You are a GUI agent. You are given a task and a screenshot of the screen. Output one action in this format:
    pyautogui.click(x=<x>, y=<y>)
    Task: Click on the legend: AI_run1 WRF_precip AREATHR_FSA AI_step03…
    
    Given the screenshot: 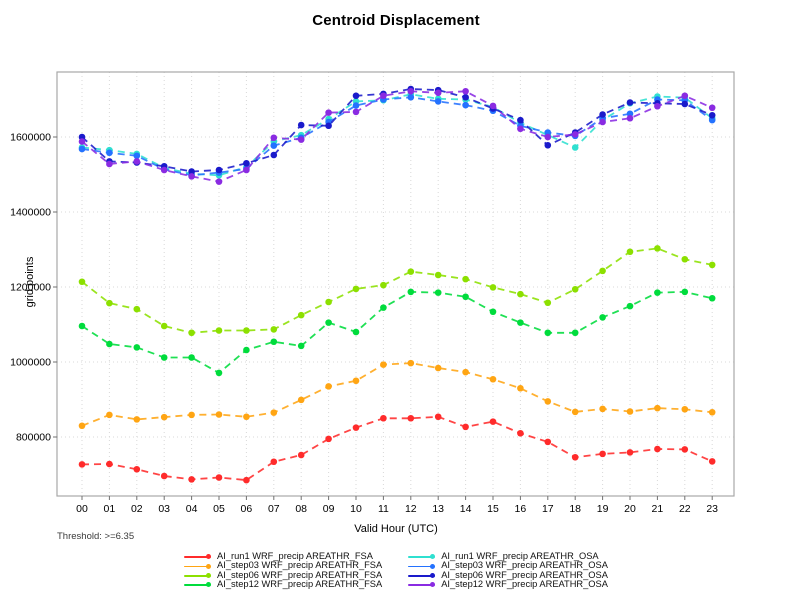 What is the action you would take?
    pyautogui.click(x=396, y=570)
    